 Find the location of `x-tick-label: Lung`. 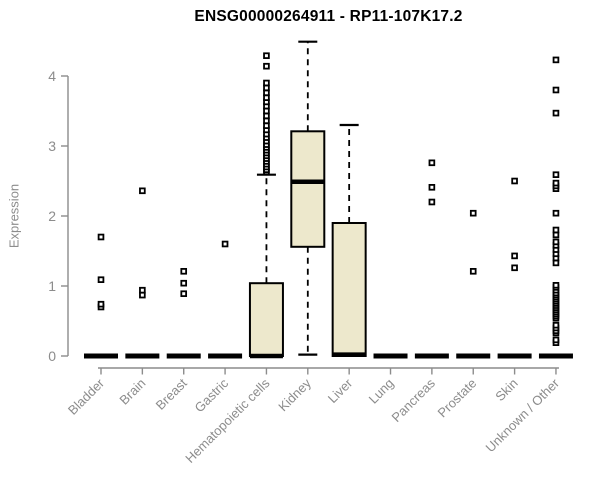

x-tick-label: Lung is located at coordinates (381, 391).